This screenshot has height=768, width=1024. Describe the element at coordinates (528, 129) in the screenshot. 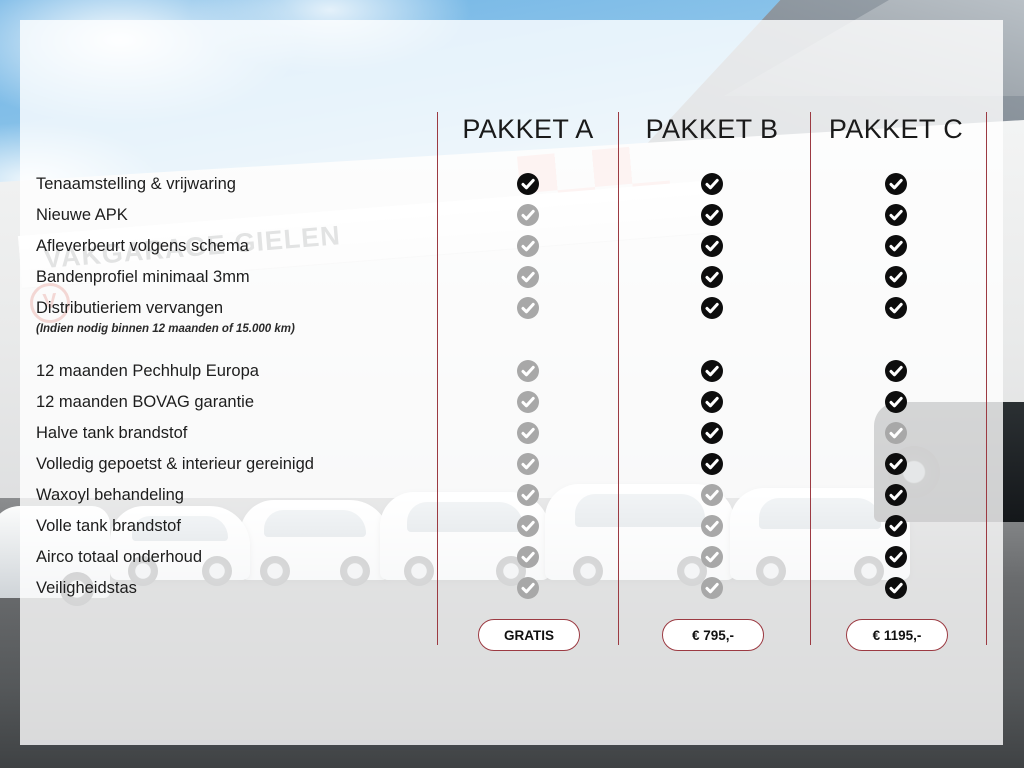

I see `column-header-a: PAKKET A` at that location.